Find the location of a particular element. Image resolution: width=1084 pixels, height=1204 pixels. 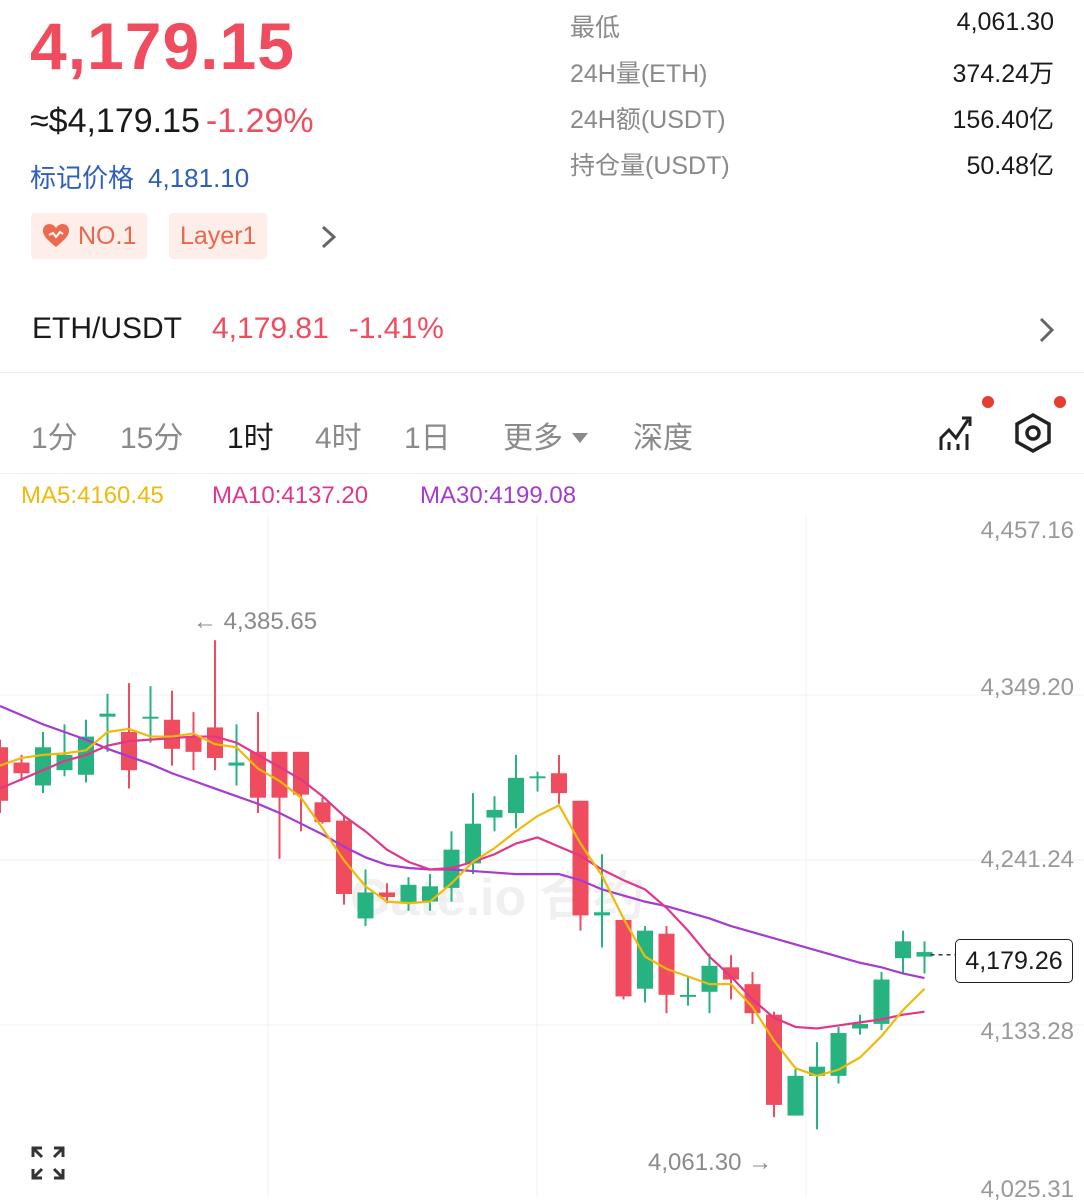

usd-price: ≈$4,179.15 is located at coordinates (115, 121).